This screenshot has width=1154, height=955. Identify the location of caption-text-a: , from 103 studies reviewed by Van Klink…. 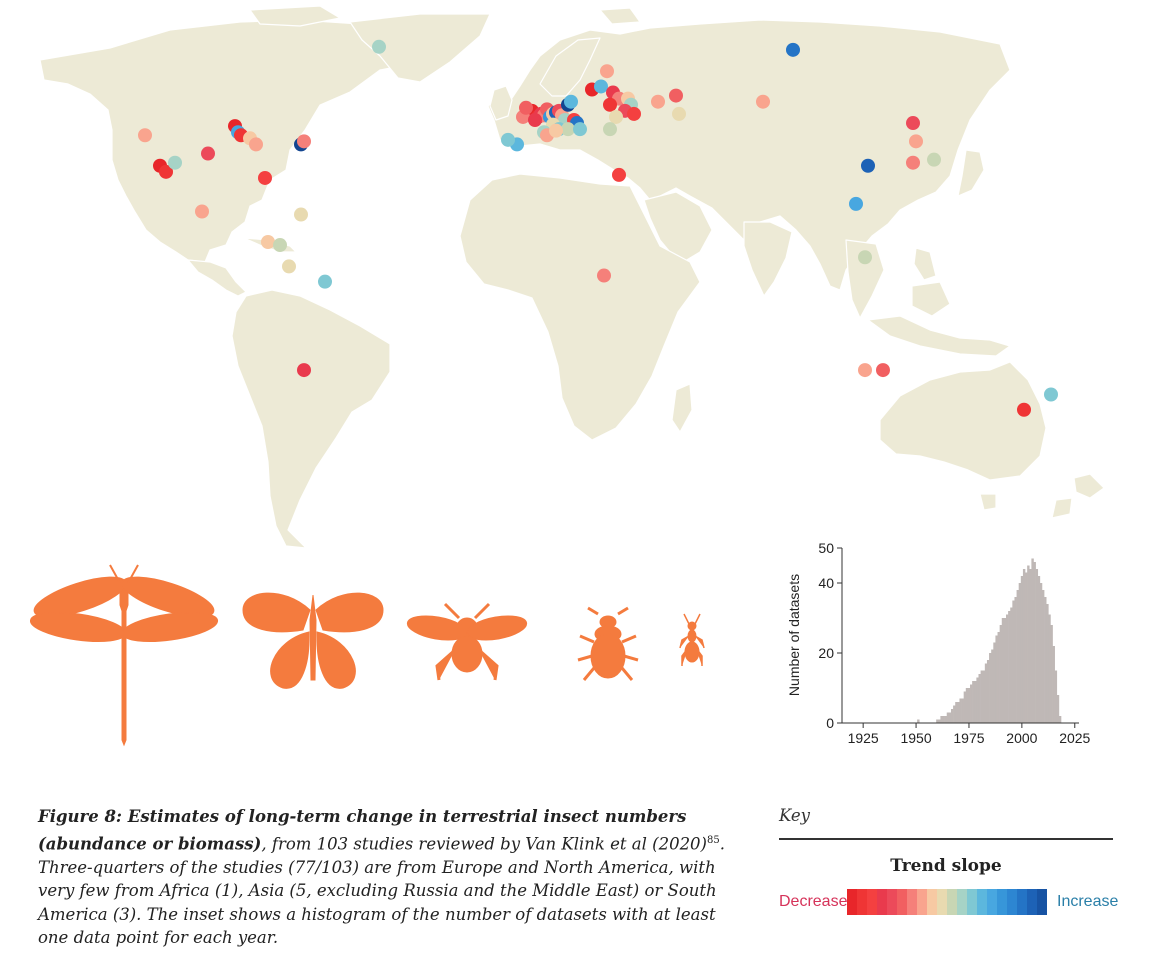
(484, 843).